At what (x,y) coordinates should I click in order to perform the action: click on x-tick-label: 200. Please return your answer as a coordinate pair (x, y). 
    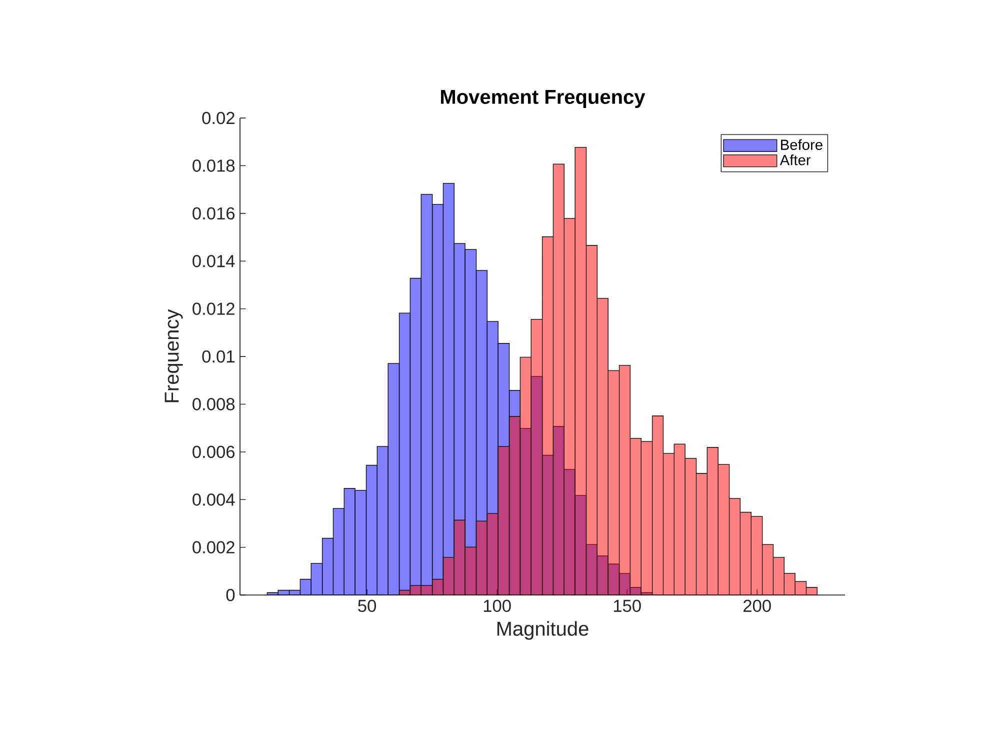
    Looking at the image, I should click on (757, 606).